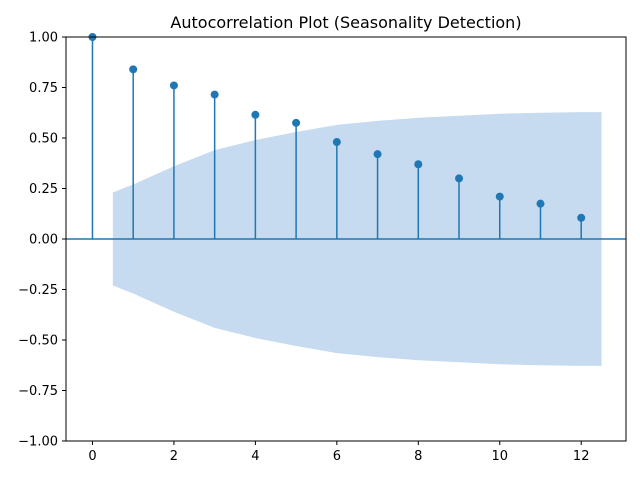 The width and height of the screenshot is (640, 480). What do you see at coordinates (499, 456) in the screenshot?
I see `x-tick-label: 10` at bounding box center [499, 456].